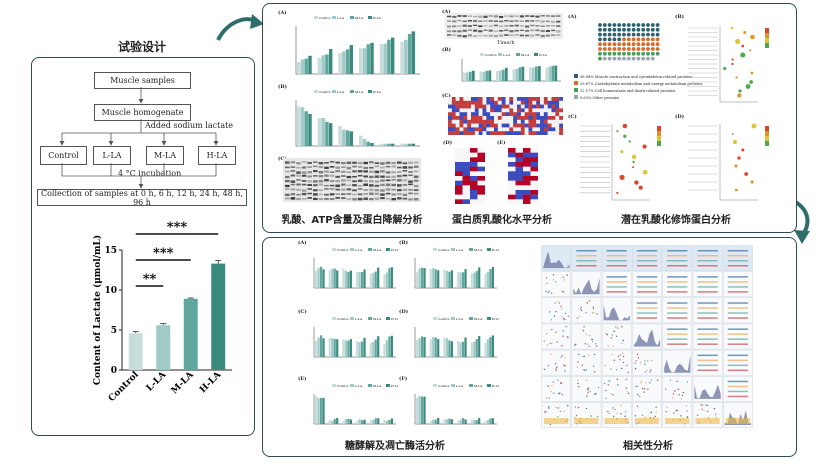  Describe the element at coordinates (525, 55) in the screenshot. I see `legend-label: M-LA` at that location.